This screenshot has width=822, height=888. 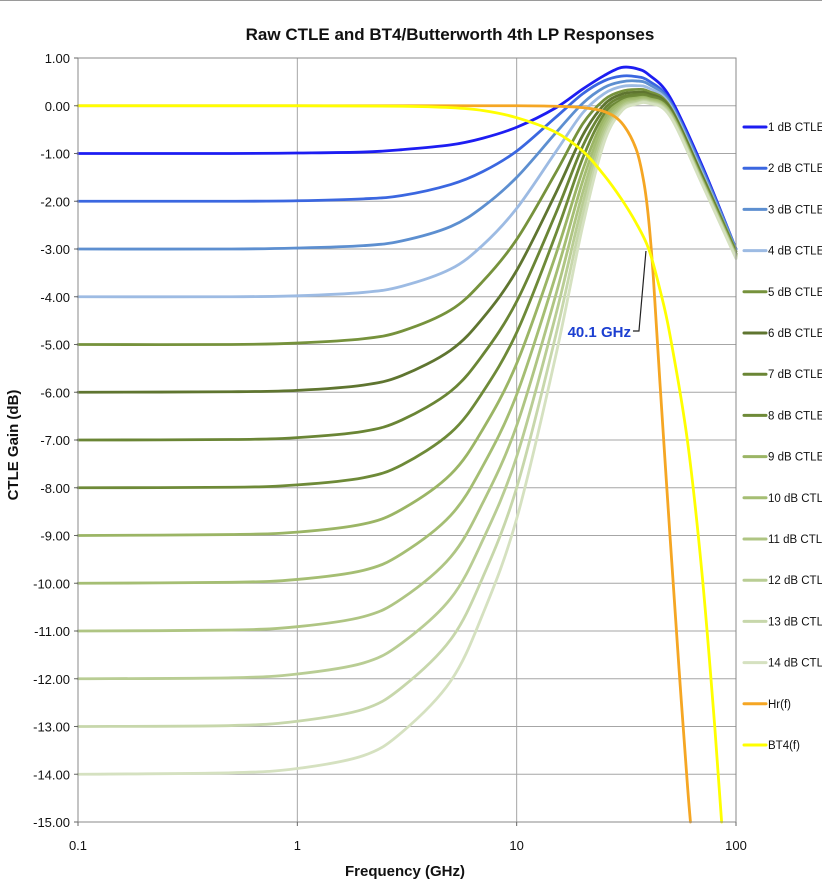 What do you see at coordinates (779, 705) in the screenshot?
I see `legend-label-hr-f: Hr(f)` at bounding box center [779, 705].